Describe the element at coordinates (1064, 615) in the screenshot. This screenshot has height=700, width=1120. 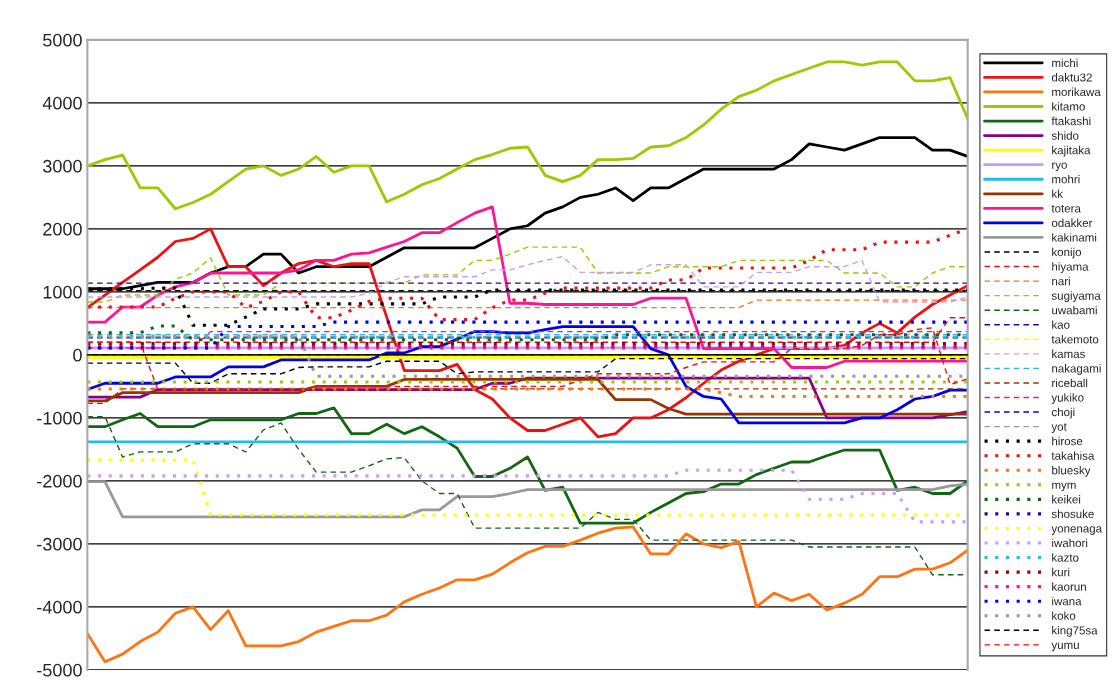
I see `legend-label: koko` at that location.